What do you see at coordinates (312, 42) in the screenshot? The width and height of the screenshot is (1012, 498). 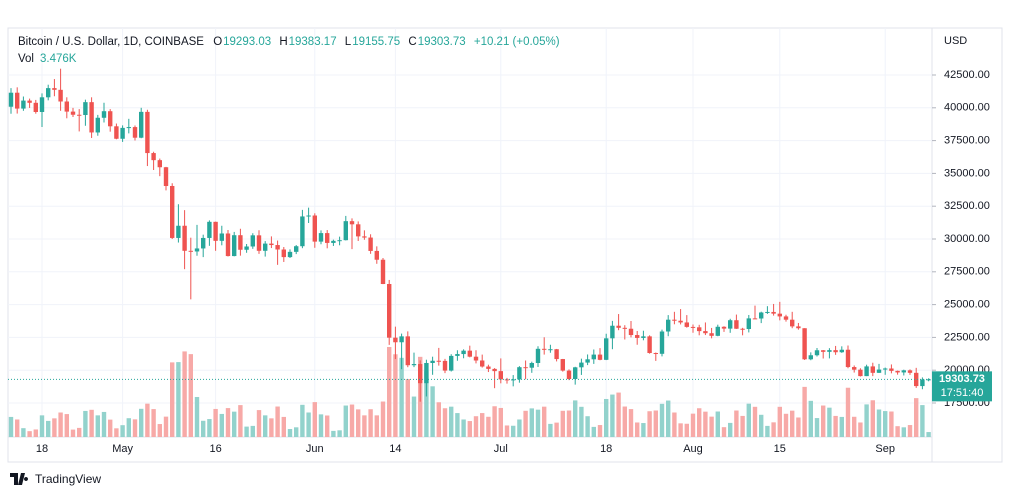 I see `ohlc-value: 19383.17` at bounding box center [312, 42].